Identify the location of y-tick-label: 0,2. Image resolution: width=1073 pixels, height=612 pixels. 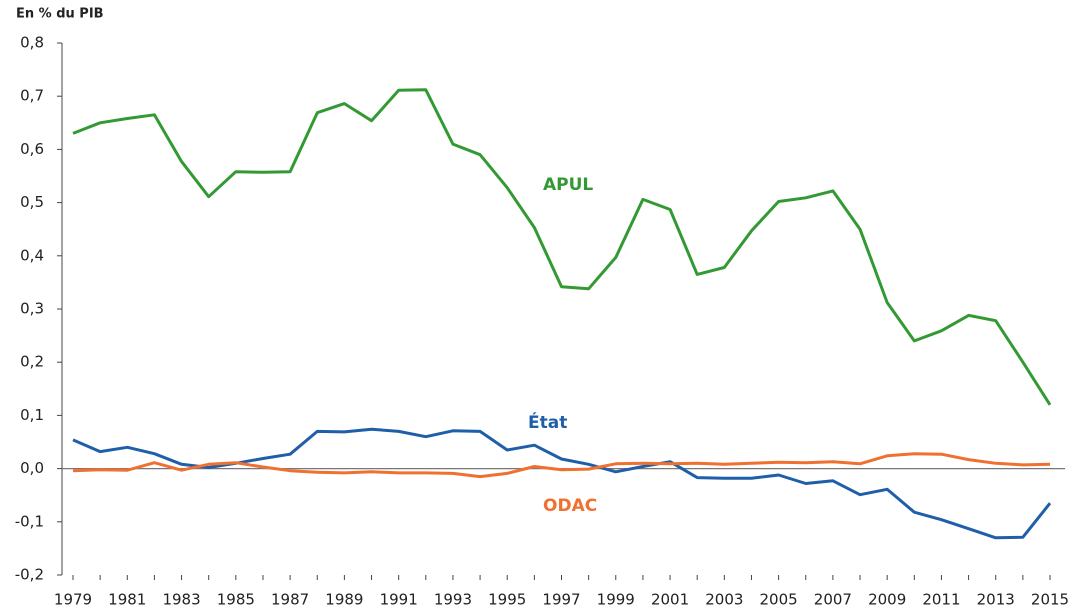
(32, 362).